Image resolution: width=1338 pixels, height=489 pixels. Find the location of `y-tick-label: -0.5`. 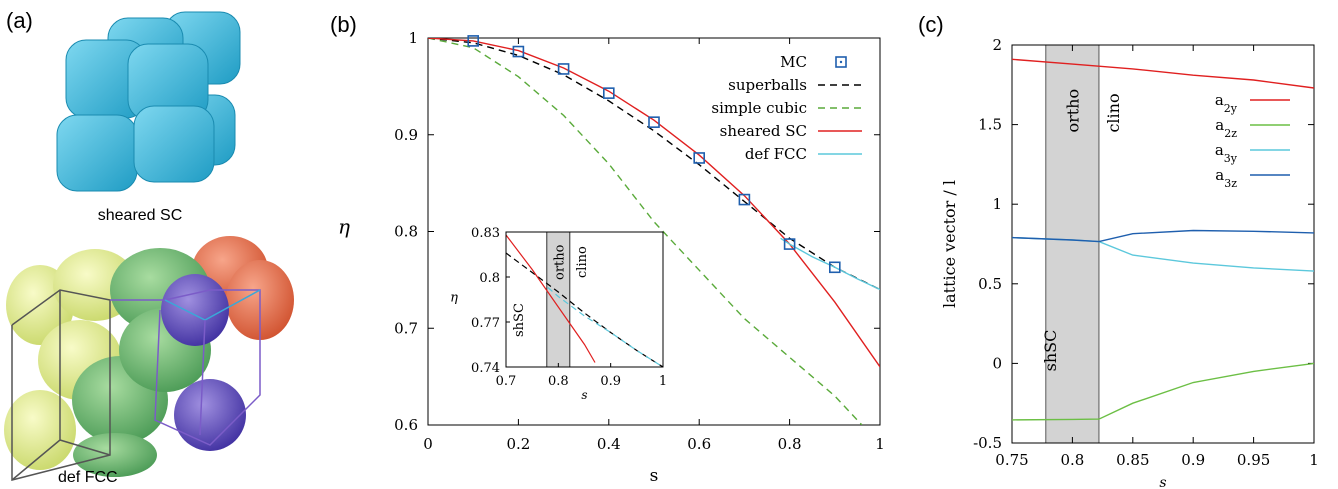

y-tick-label: -0.5 is located at coordinates (987, 443).